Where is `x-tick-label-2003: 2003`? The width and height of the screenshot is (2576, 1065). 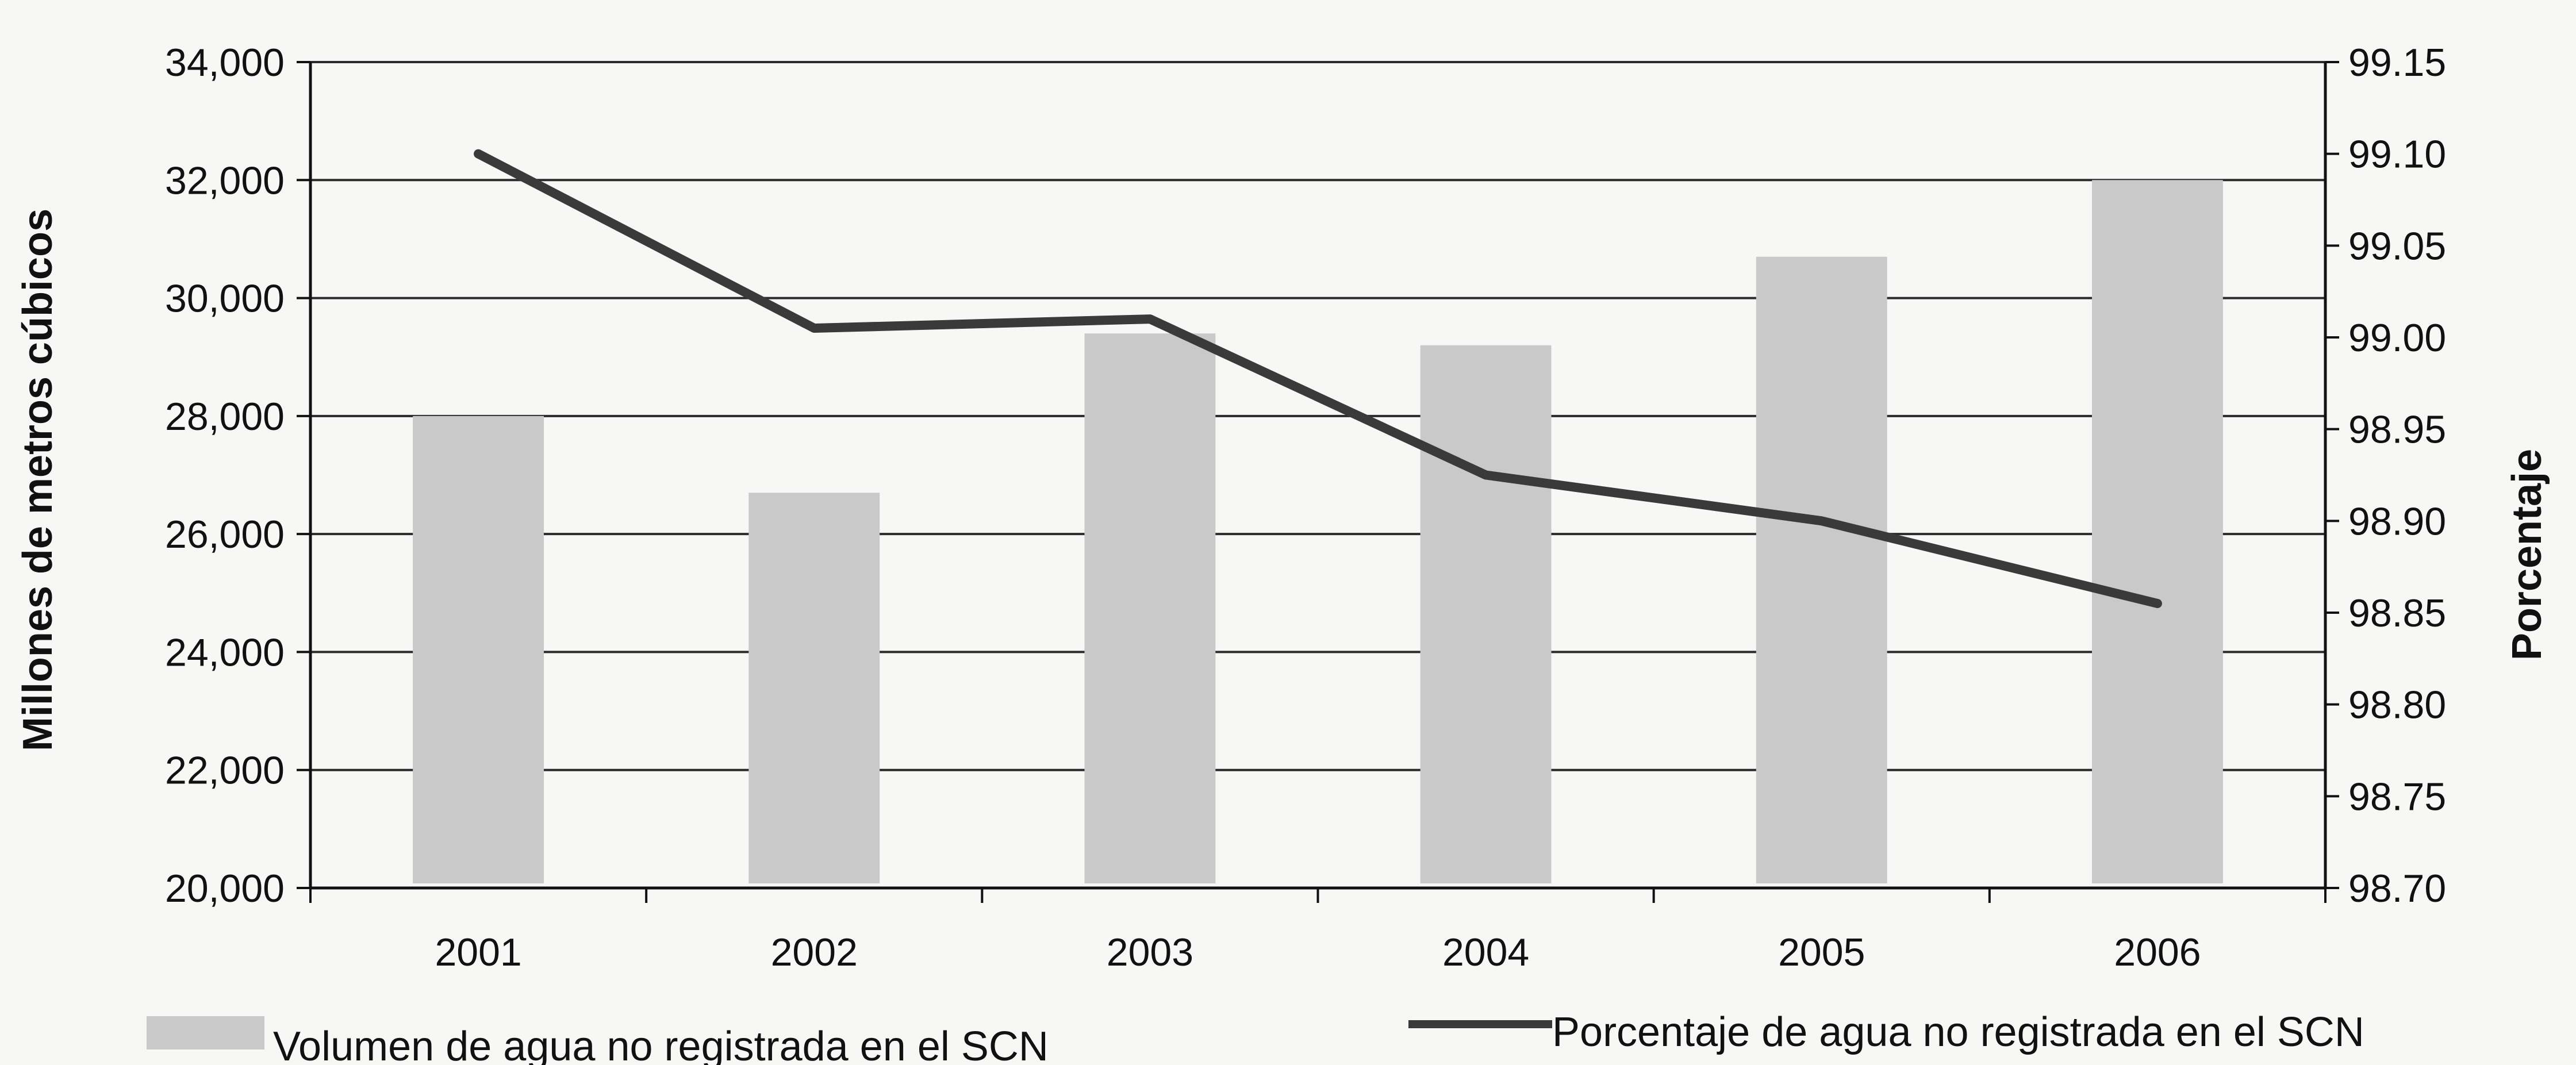 x-tick-label-2003: 2003 is located at coordinates (1150, 952).